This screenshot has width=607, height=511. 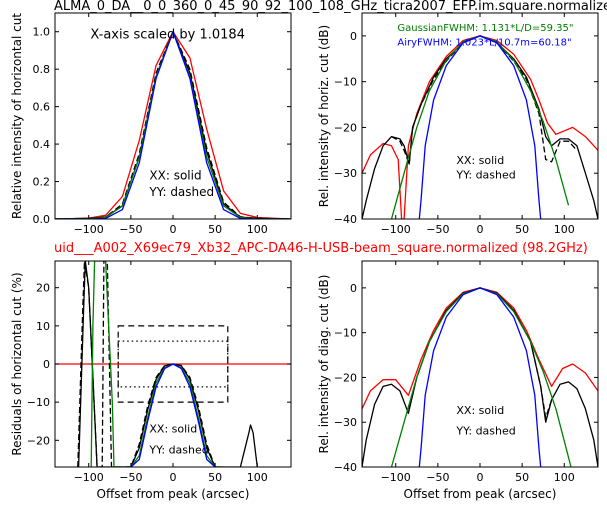 What do you see at coordinates (43, 326) in the screenshot?
I see `y-tick-label: 10` at bounding box center [43, 326].